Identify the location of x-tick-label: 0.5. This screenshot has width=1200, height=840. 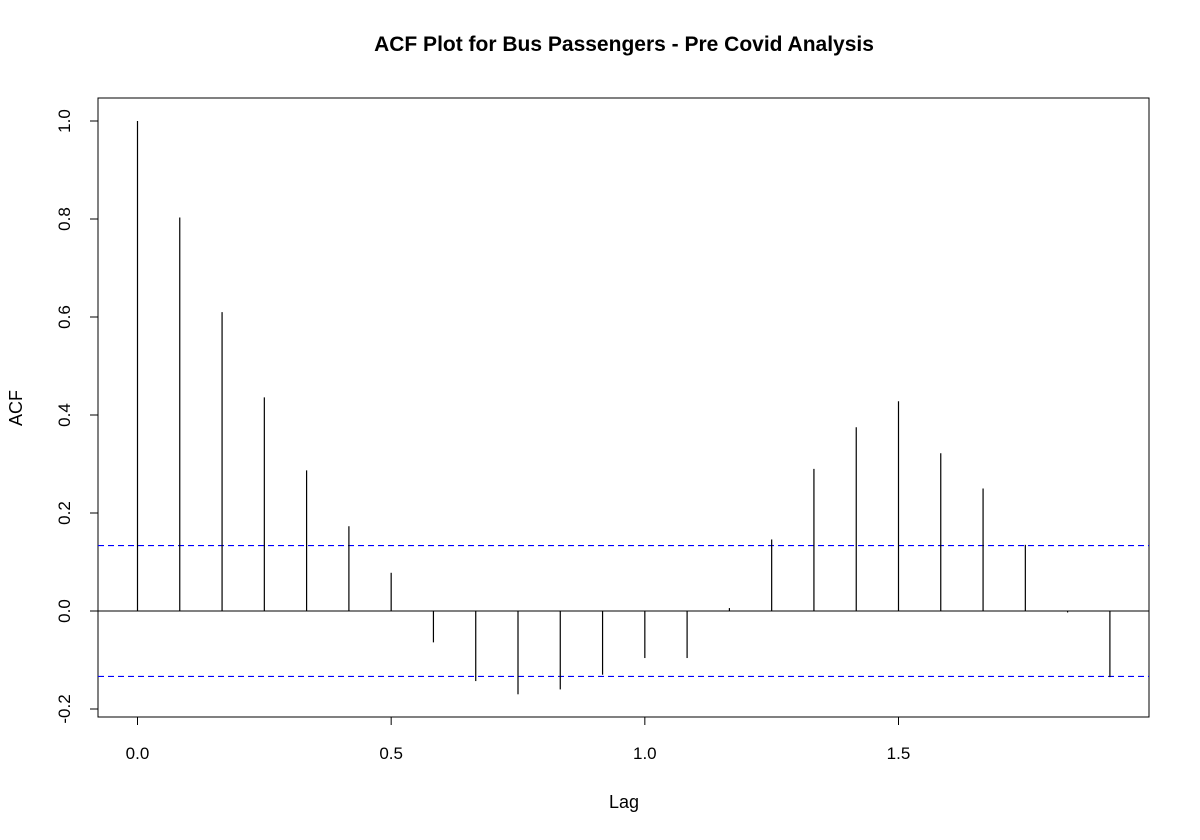
(391, 753).